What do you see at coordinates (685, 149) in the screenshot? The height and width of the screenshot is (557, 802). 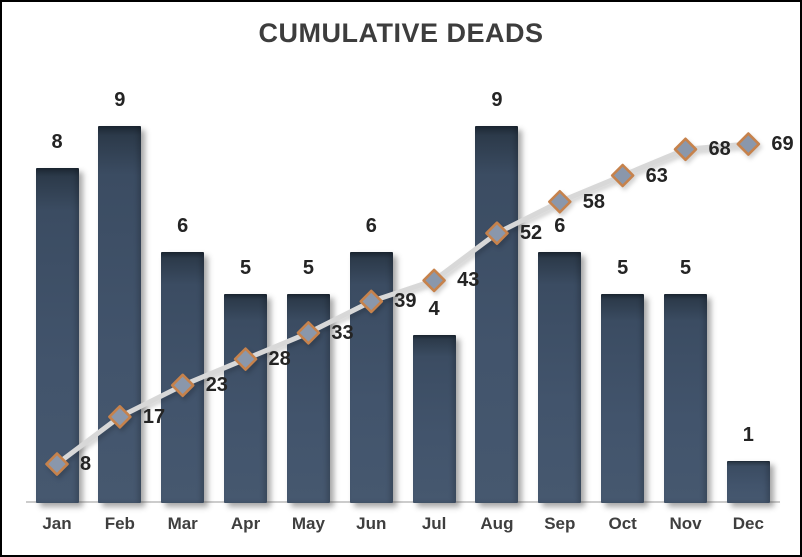 I see `line-marker-nov` at bounding box center [685, 149].